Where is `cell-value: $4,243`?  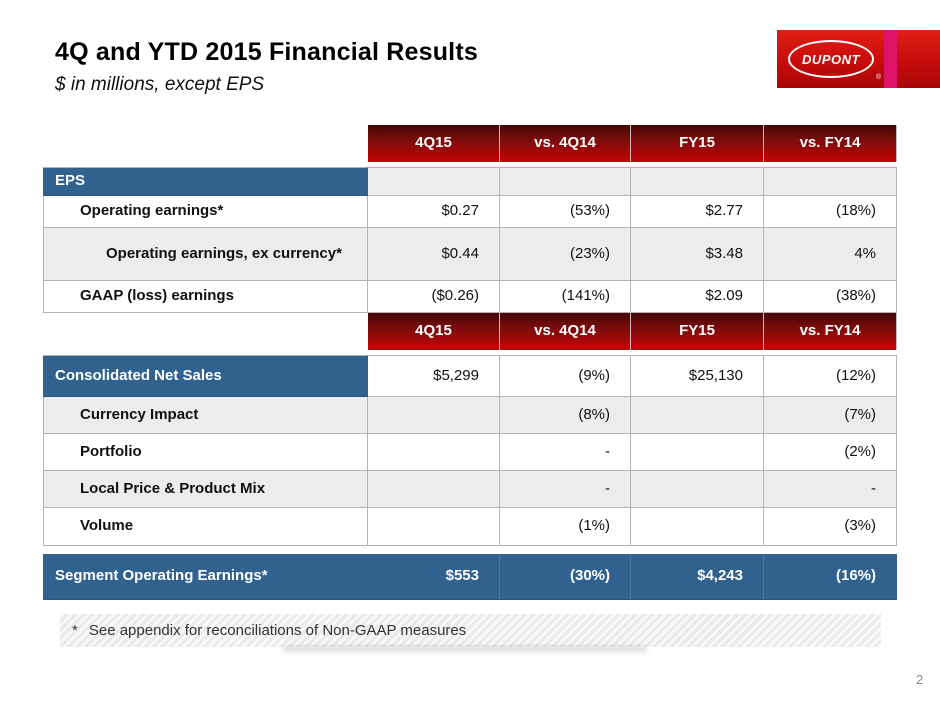
cell-value: $4,243 is located at coordinates (697, 577).